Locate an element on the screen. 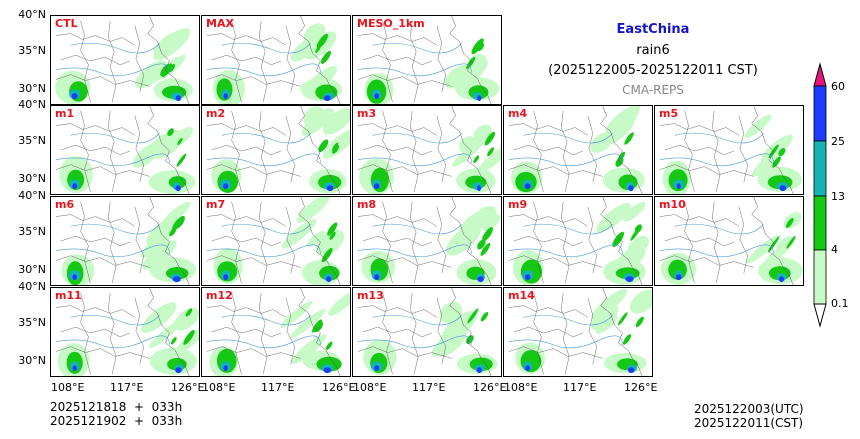  panel-label: MAX is located at coordinates (220, 23).